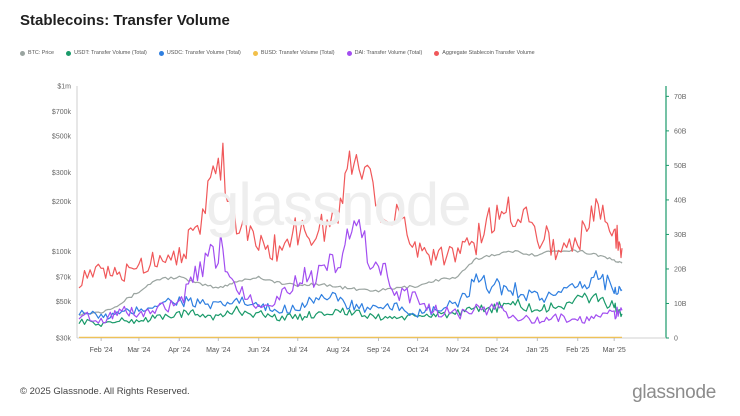 The height and width of the screenshot is (416, 740). Describe the element at coordinates (62, 252) in the screenshot. I see `left-axis-tick-label: $100k` at that location.